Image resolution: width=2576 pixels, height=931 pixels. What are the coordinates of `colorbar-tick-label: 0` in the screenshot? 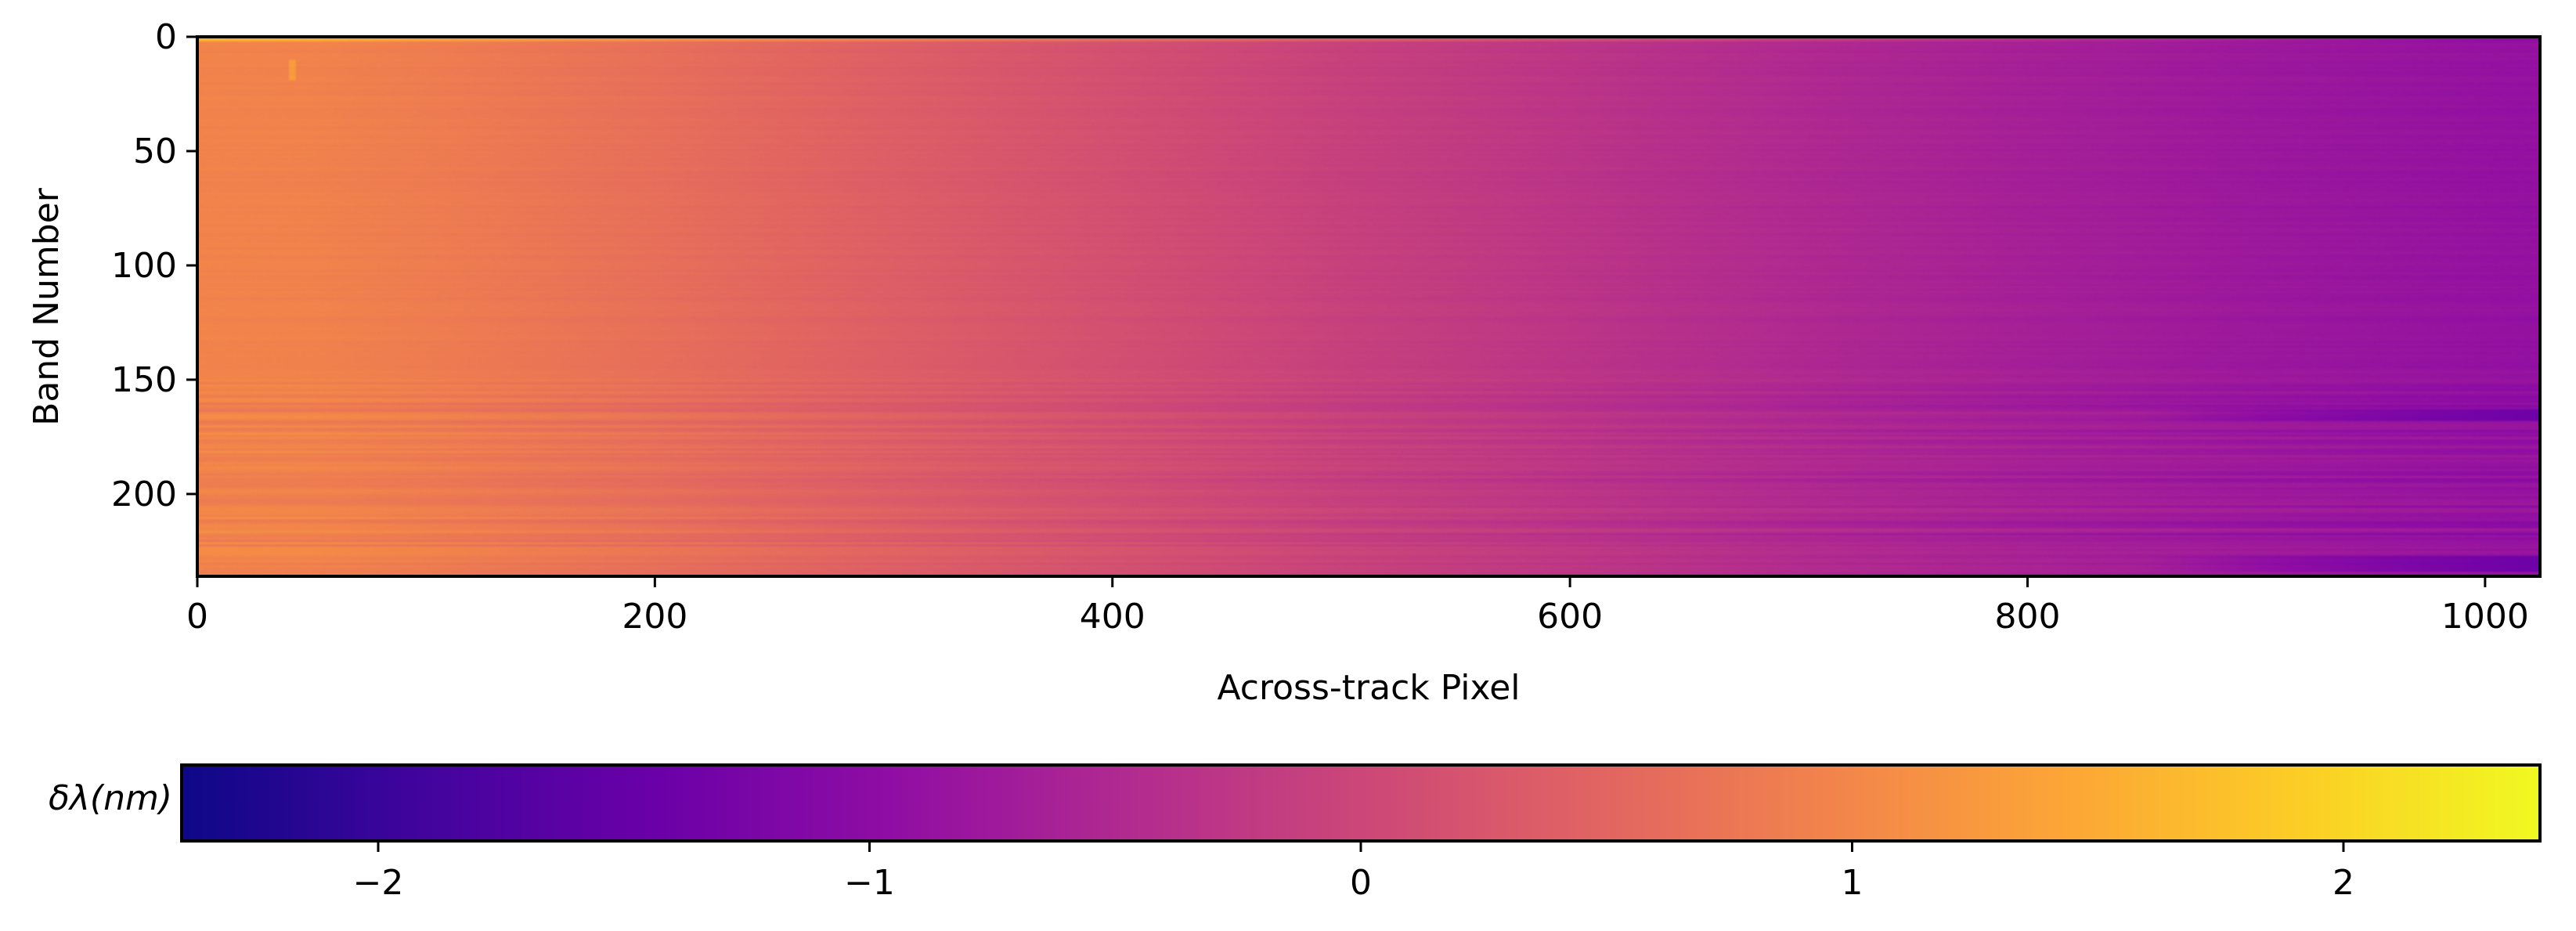 It's located at (1361, 883).